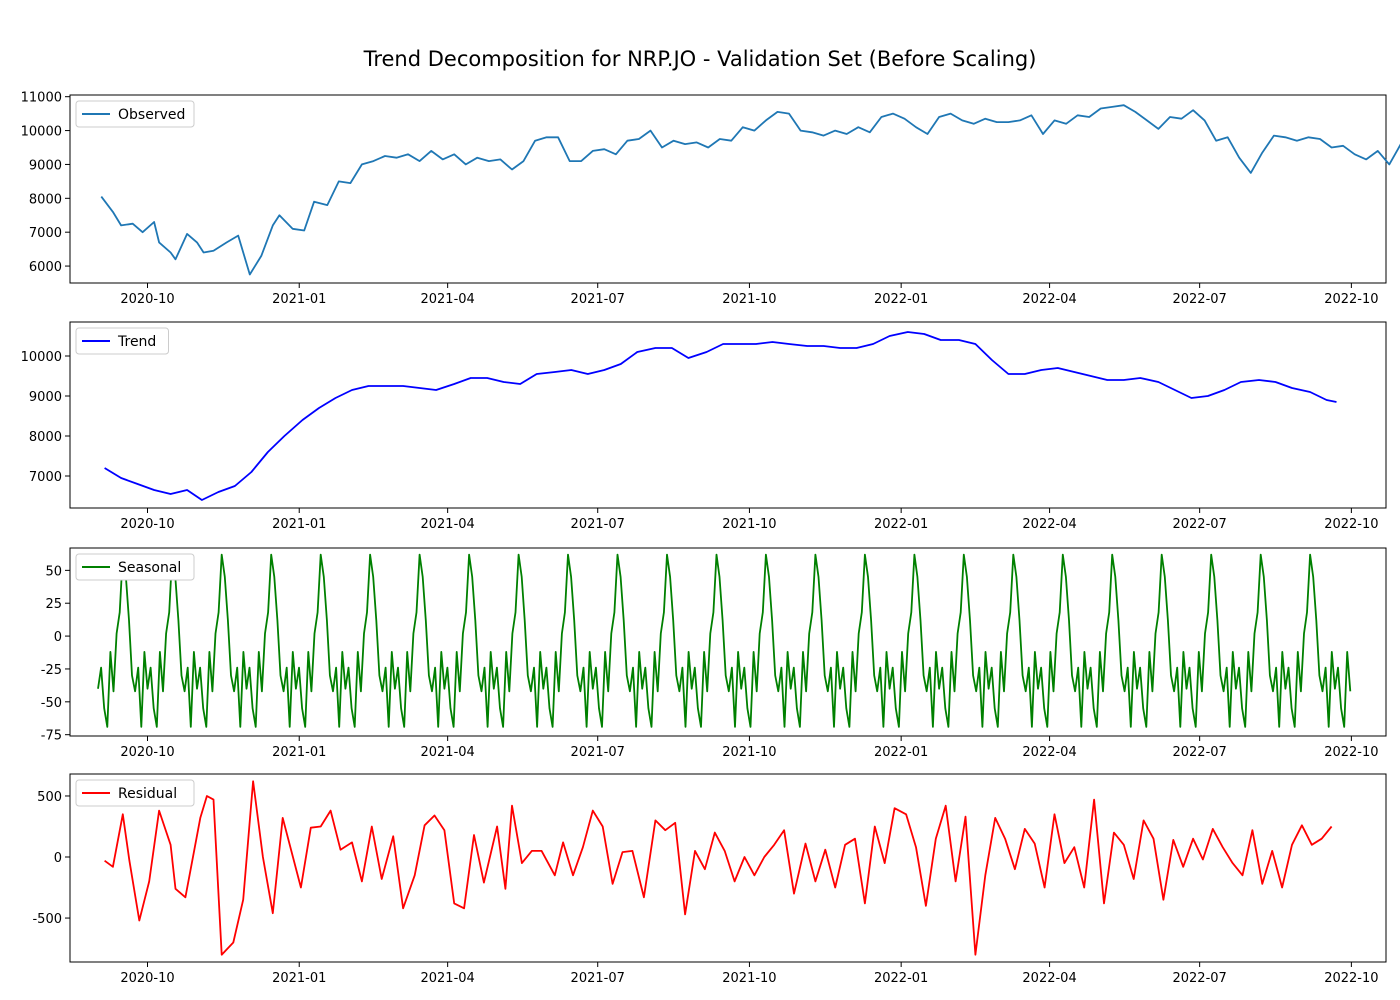 The width and height of the screenshot is (1400, 1000). I want to click on y-tick-label: 11000, so click(41, 98).